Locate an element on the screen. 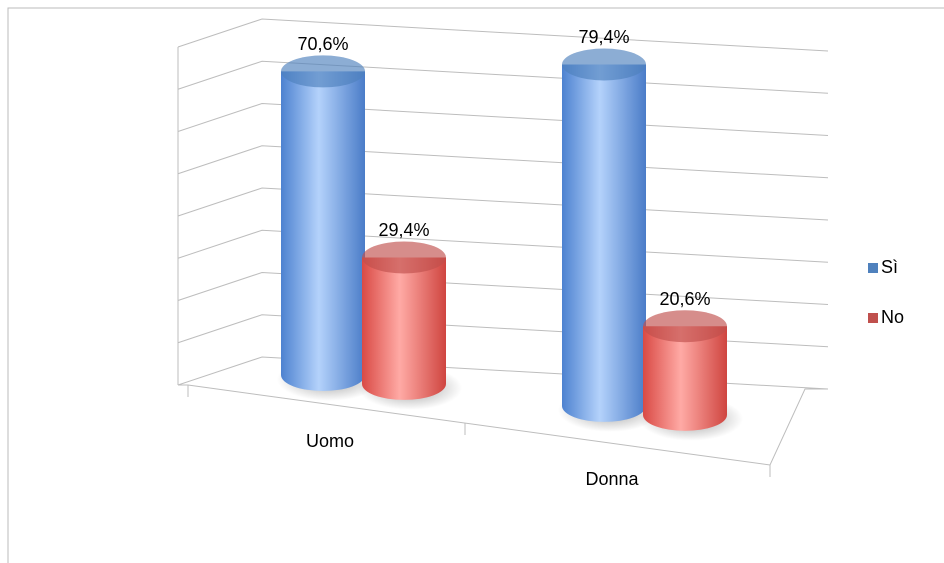  data-label: 29,4% is located at coordinates (403, 230).